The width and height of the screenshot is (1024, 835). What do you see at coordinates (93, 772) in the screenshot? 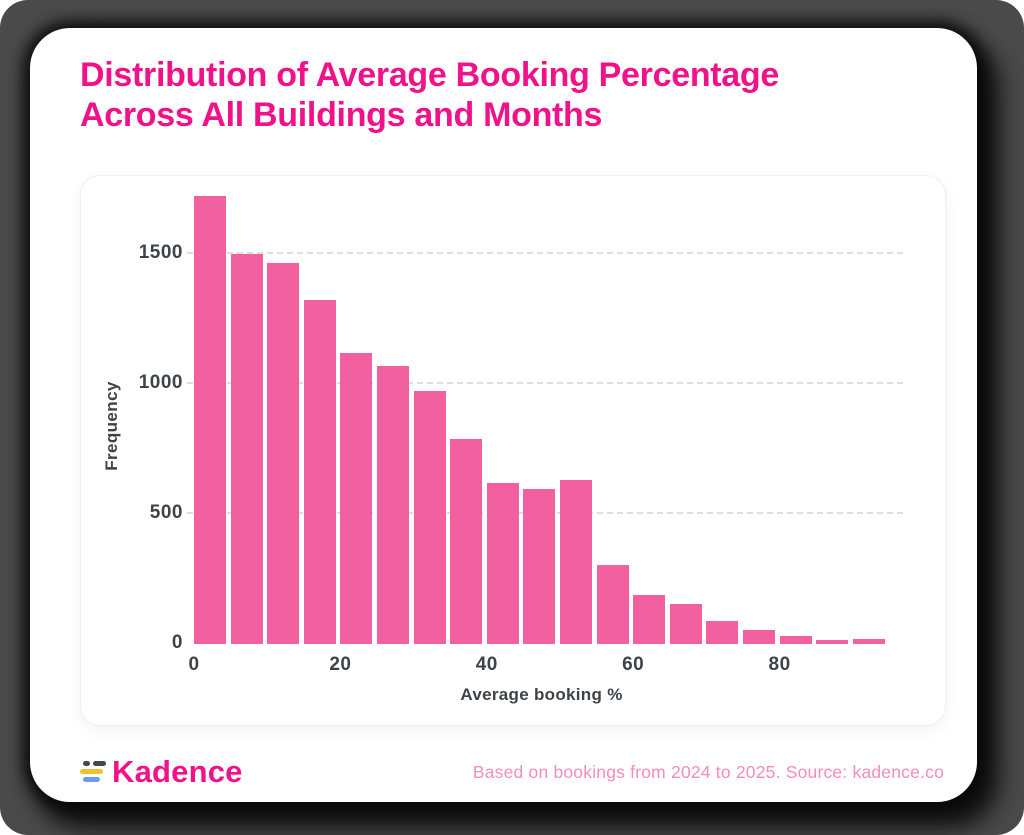
I see `kadence-logo-icon` at bounding box center [93, 772].